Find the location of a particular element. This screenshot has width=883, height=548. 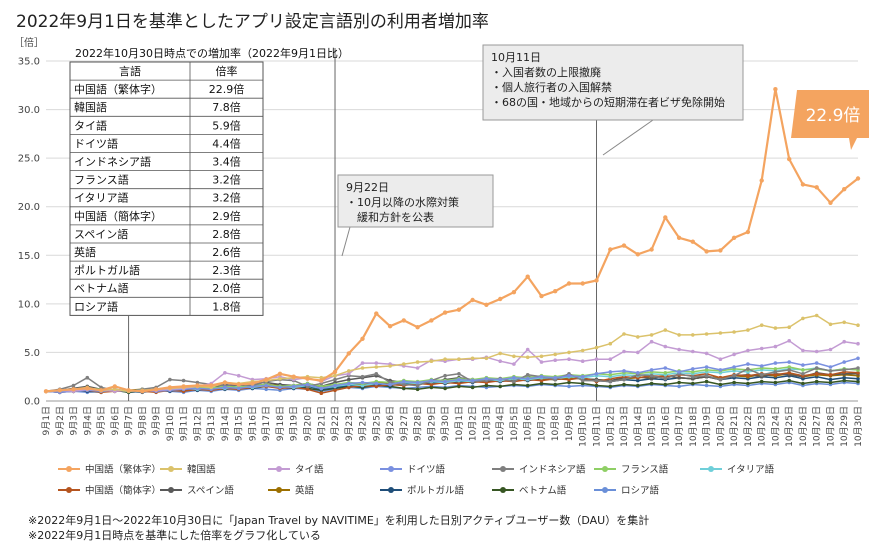

x-tick-label: 10月4日 is located at coordinates (500, 423).